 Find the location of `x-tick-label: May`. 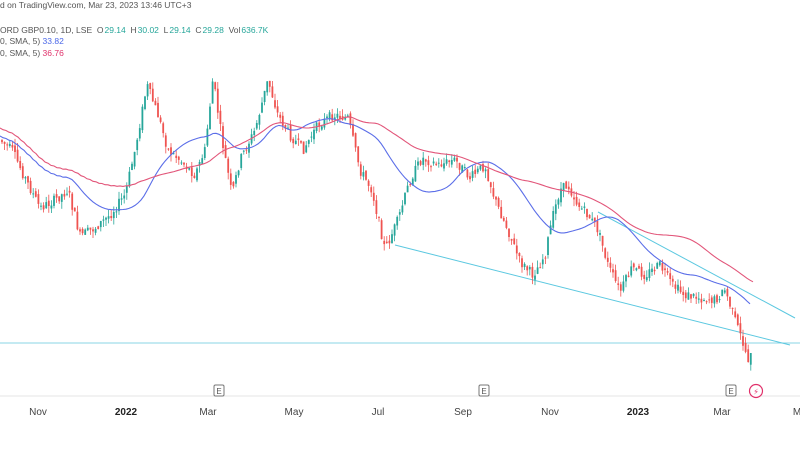

x-tick-label: May is located at coordinates (294, 412).